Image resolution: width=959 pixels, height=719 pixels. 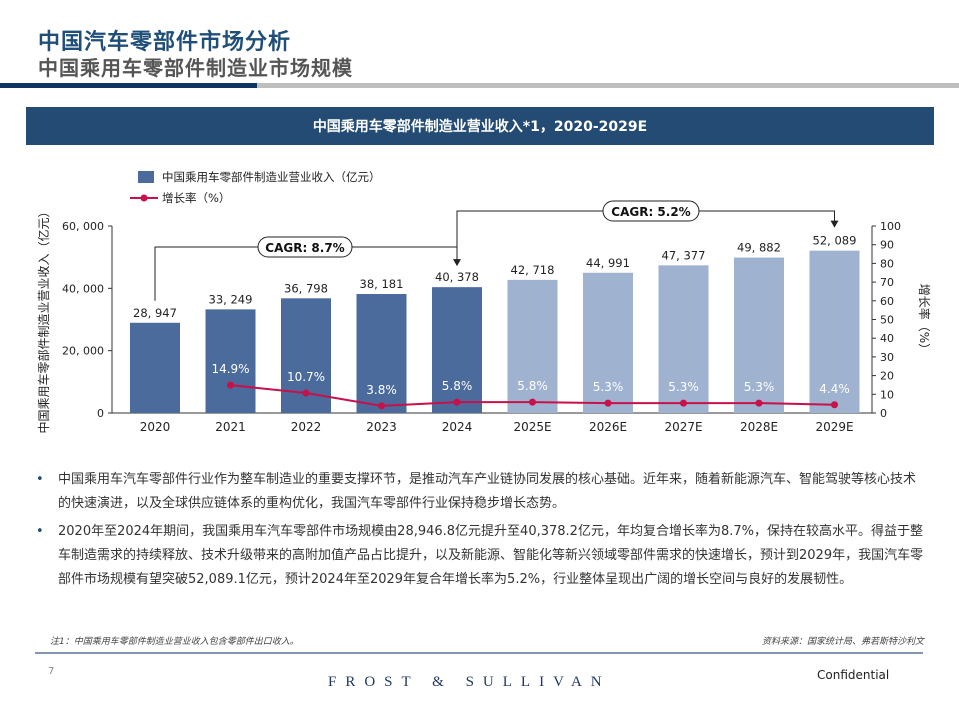 I want to click on right-tick-label: 60, so click(x=887, y=301).